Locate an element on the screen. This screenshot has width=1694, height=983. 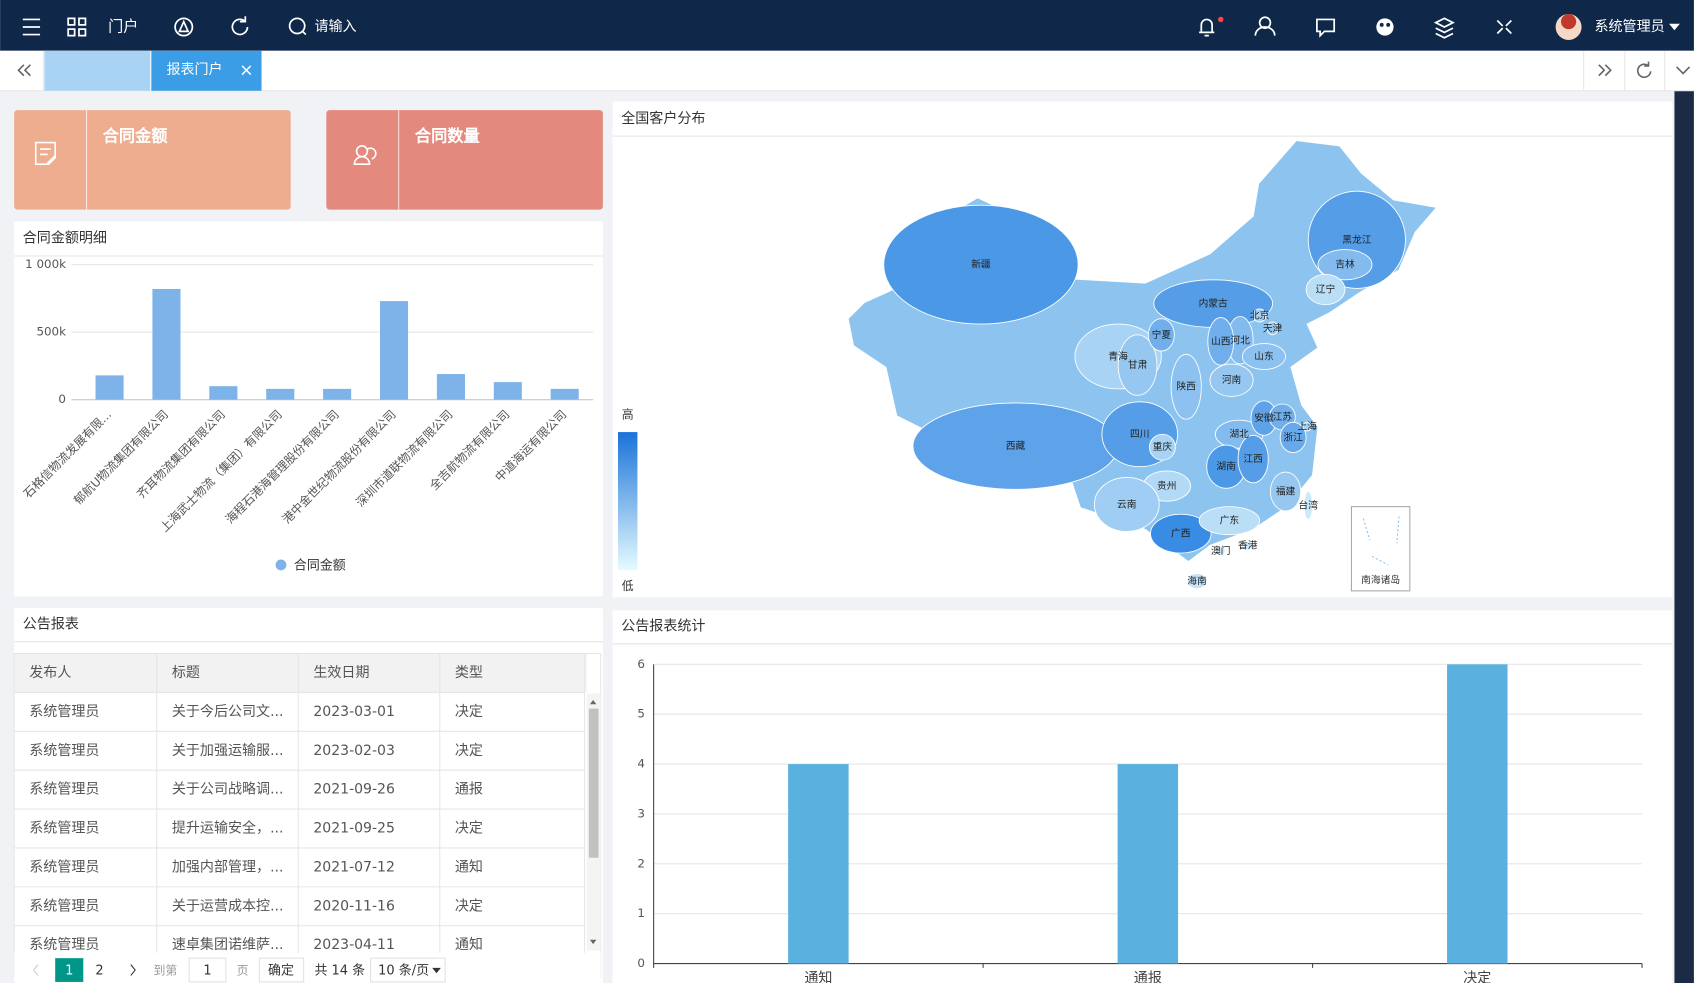
tab-active is located at coordinates (206, 70).